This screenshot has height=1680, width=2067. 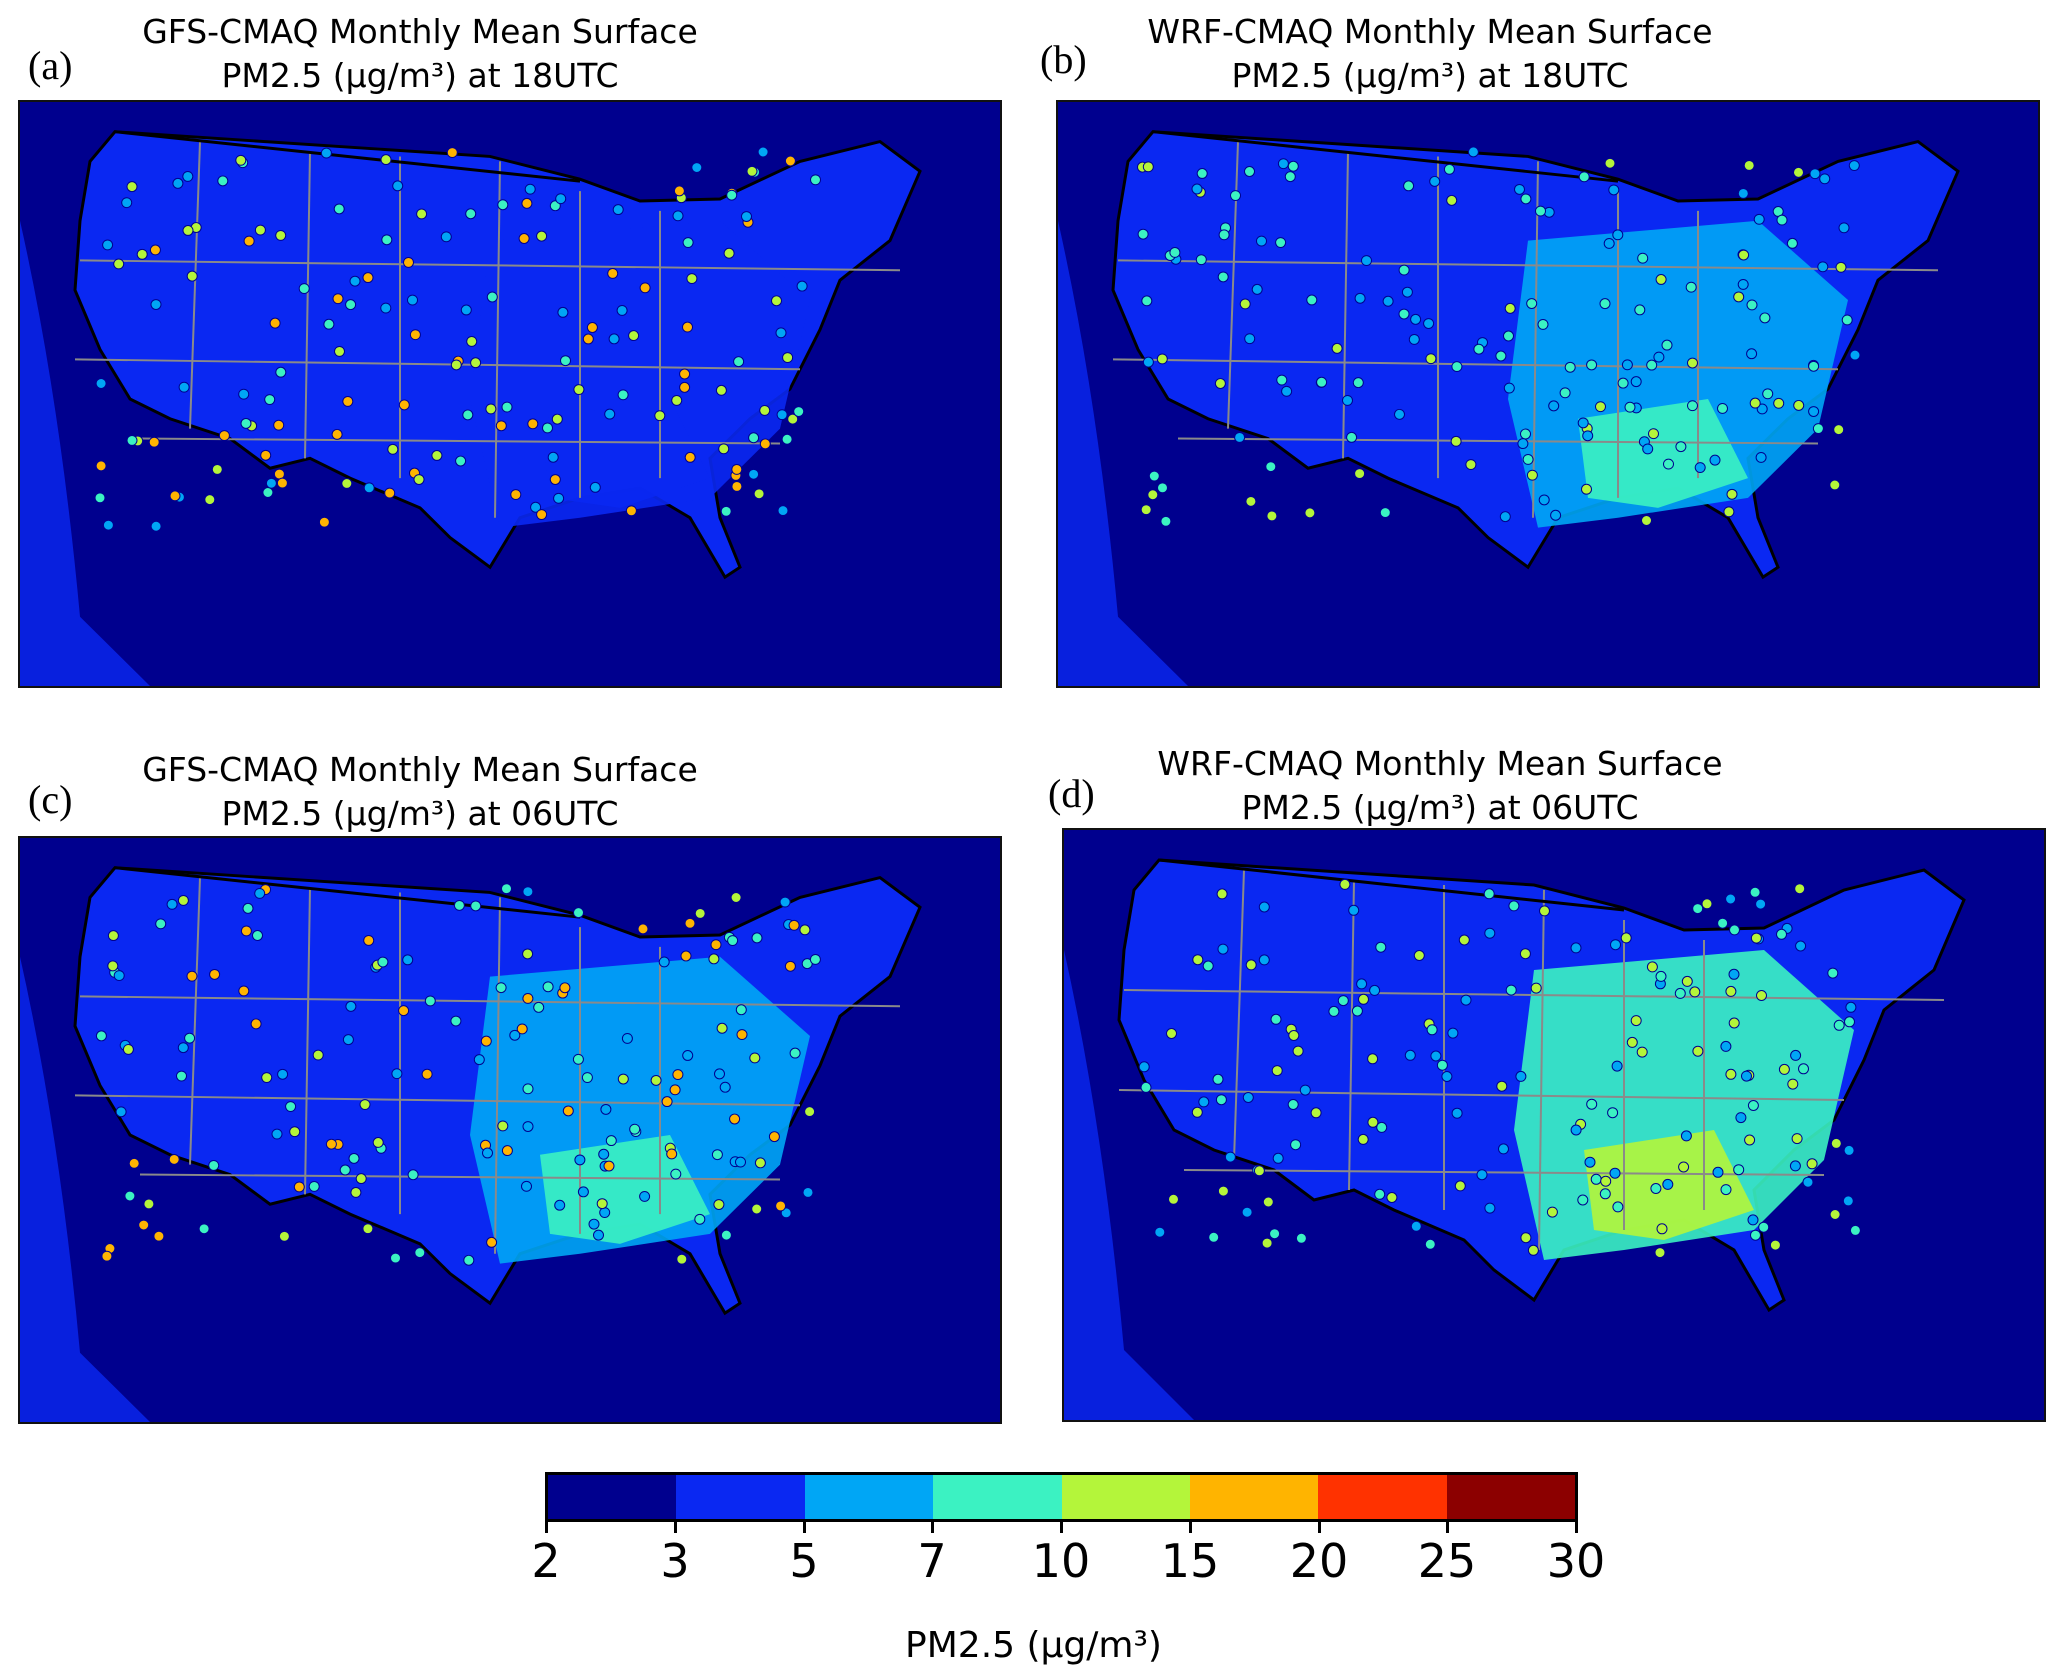 What do you see at coordinates (675, 1561) in the screenshot?
I see `colorbar-tick-label: 3` at bounding box center [675, 1561].